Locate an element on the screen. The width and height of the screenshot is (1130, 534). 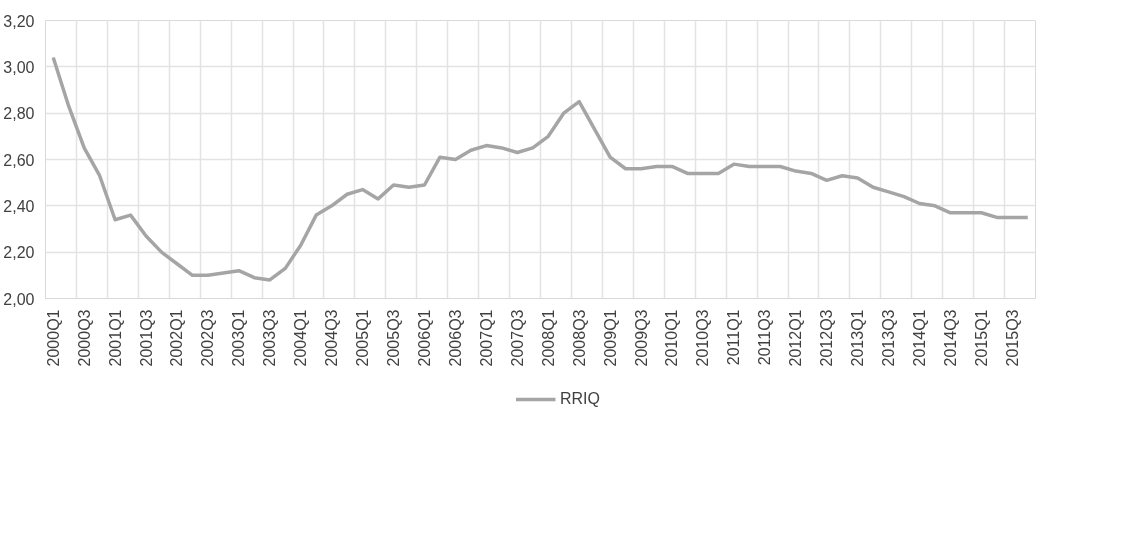
x-tick-label: 2015Q1 is located at coordinates (981, 338).